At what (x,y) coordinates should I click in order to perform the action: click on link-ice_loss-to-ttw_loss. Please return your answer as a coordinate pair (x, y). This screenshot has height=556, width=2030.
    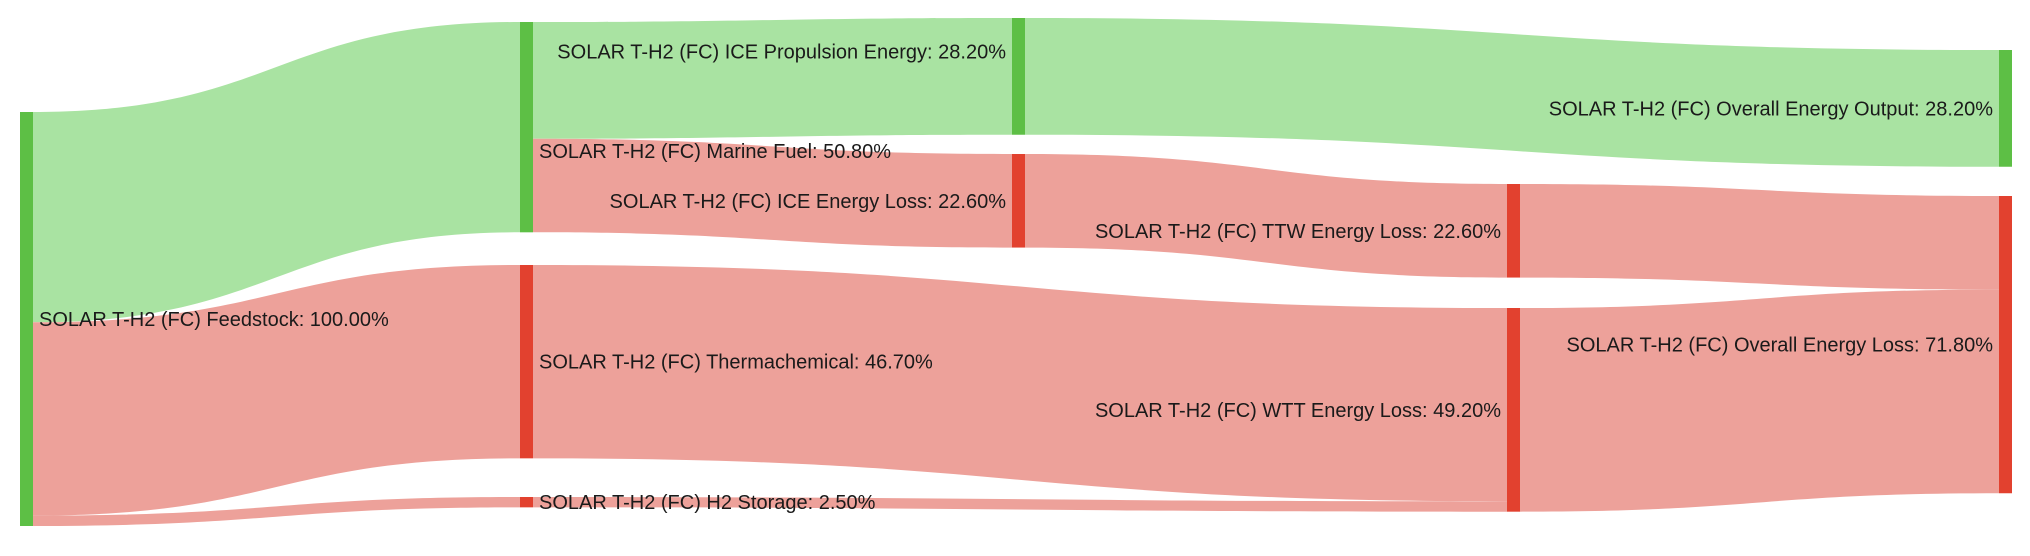
    Looking at the image, I should click on (1266, 216).